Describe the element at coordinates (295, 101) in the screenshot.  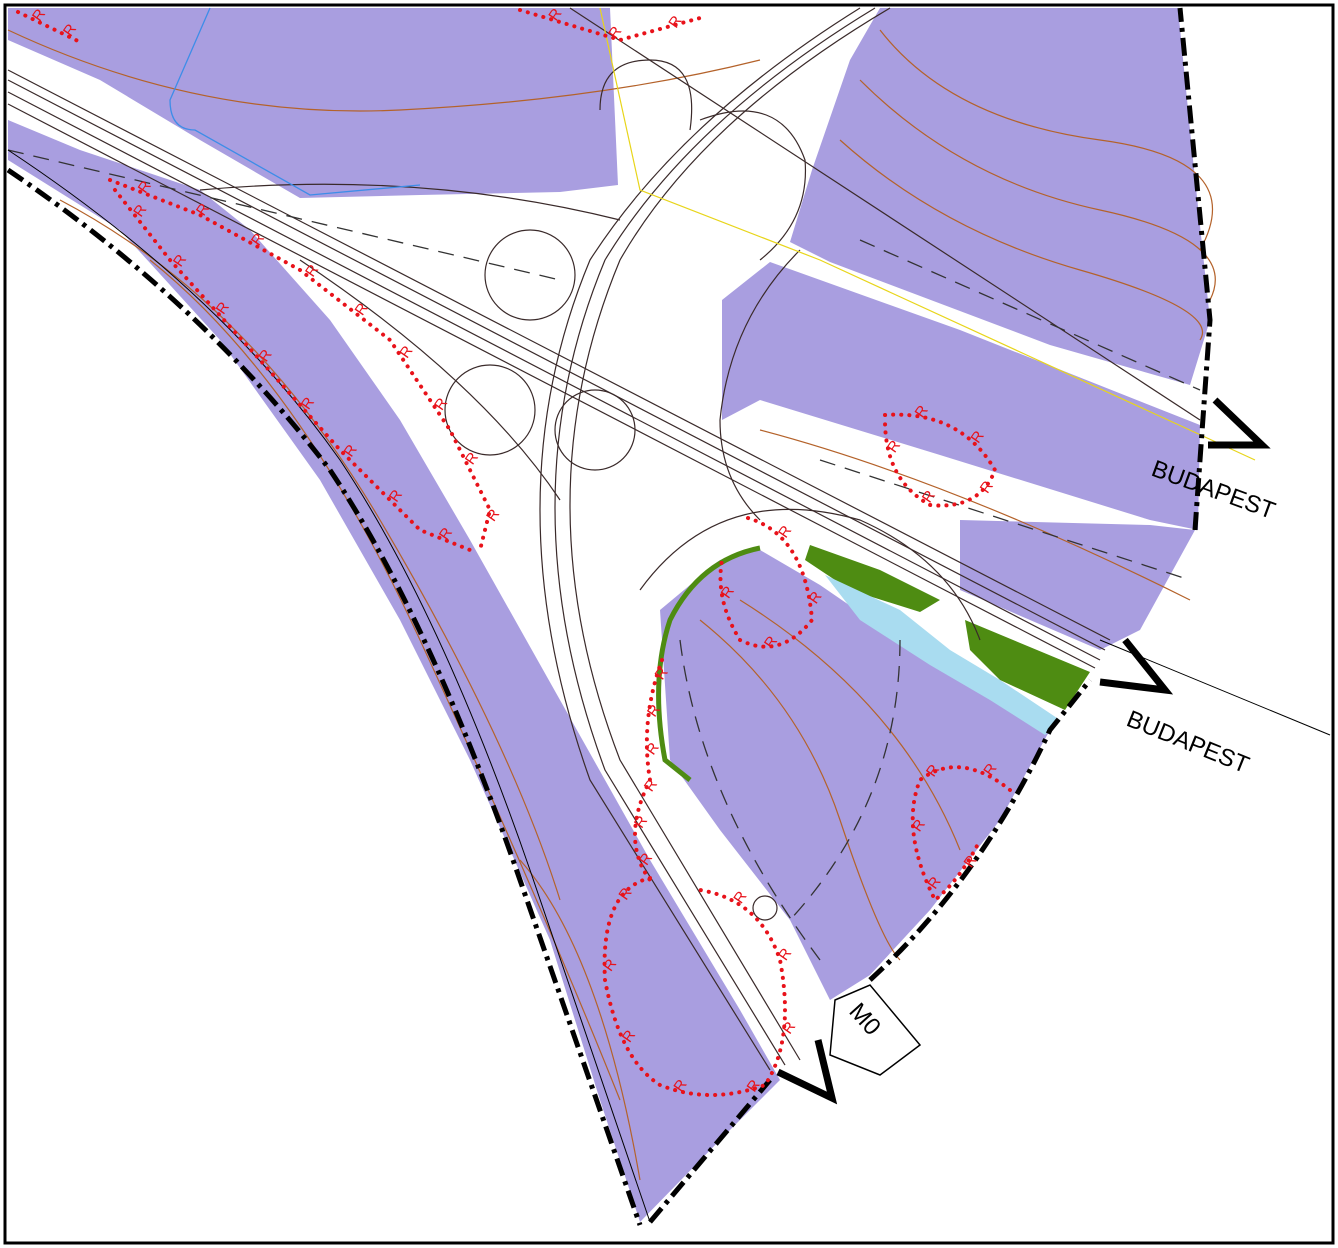
I see `blue-line` at that location.